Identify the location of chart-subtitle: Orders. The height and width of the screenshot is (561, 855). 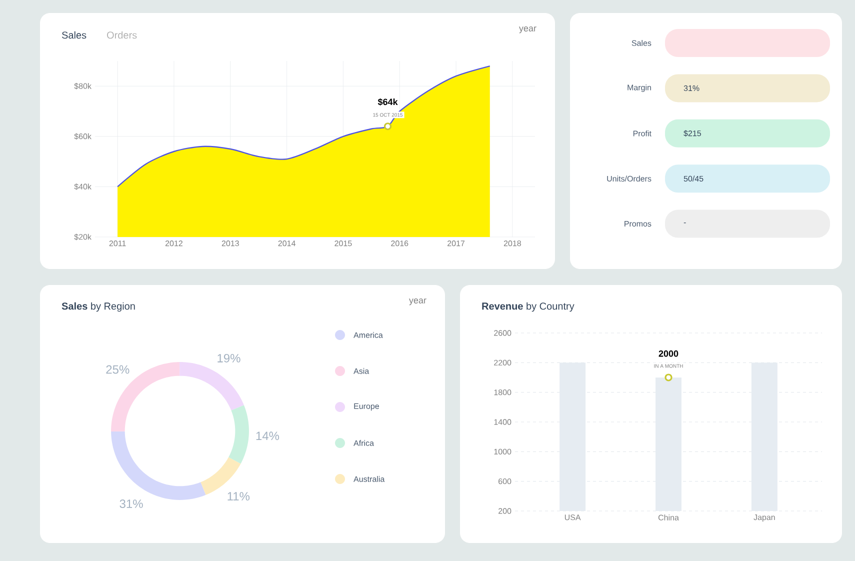
(122, 35).